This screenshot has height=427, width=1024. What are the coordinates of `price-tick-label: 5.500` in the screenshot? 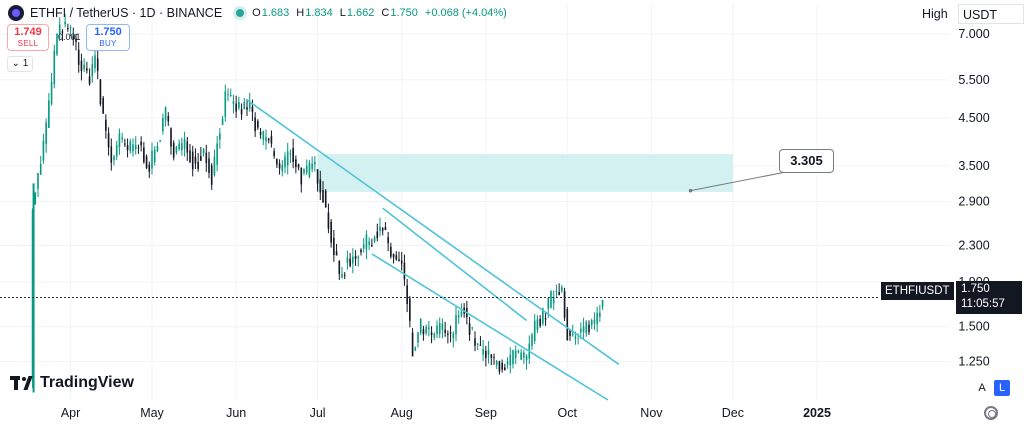 It's located at (973, 80).